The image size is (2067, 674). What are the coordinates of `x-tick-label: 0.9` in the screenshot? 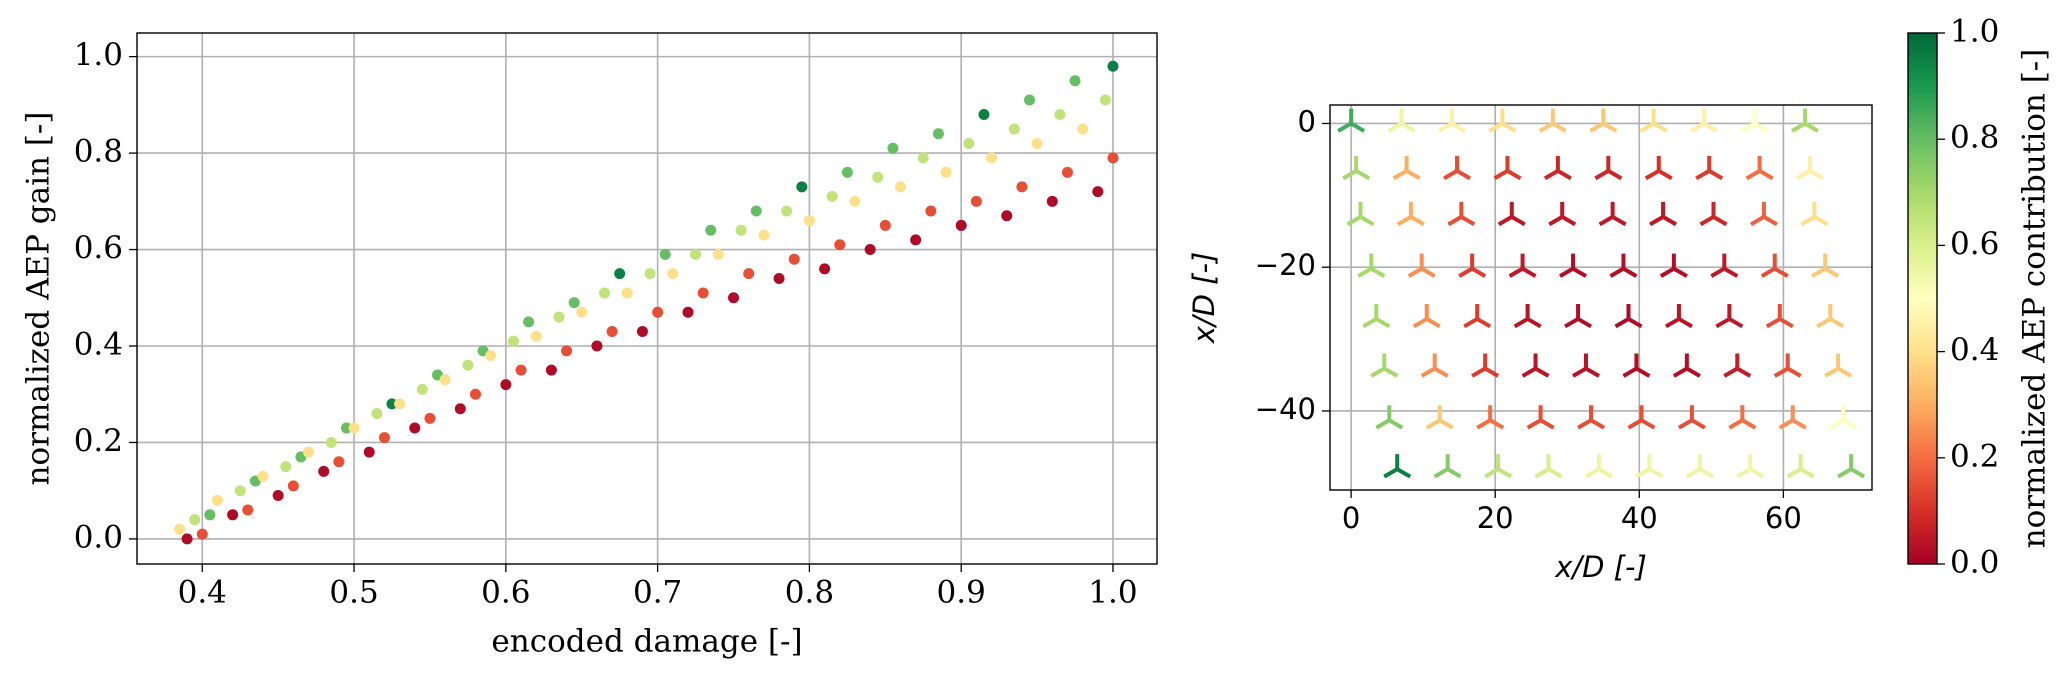 It's located at (961, 593).